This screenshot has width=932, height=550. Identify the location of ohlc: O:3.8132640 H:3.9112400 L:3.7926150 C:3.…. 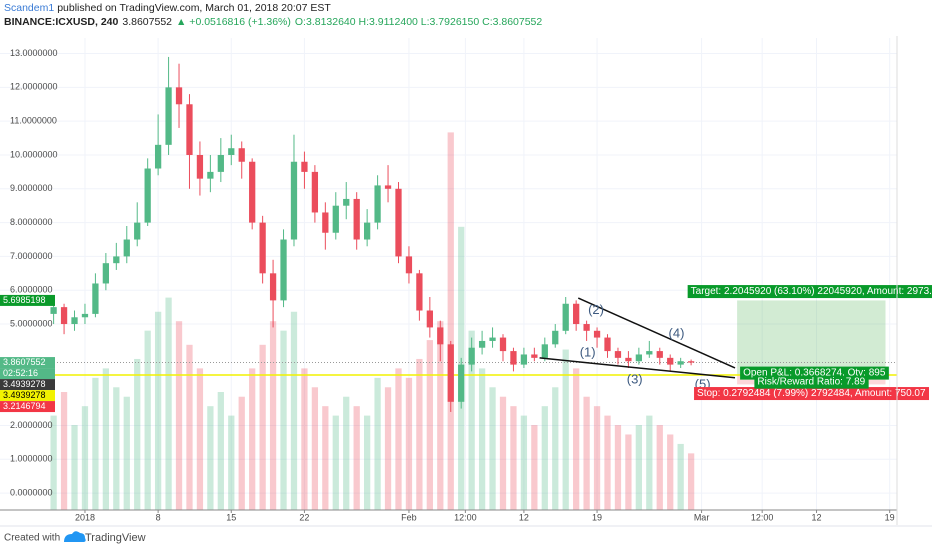
(419, 22).